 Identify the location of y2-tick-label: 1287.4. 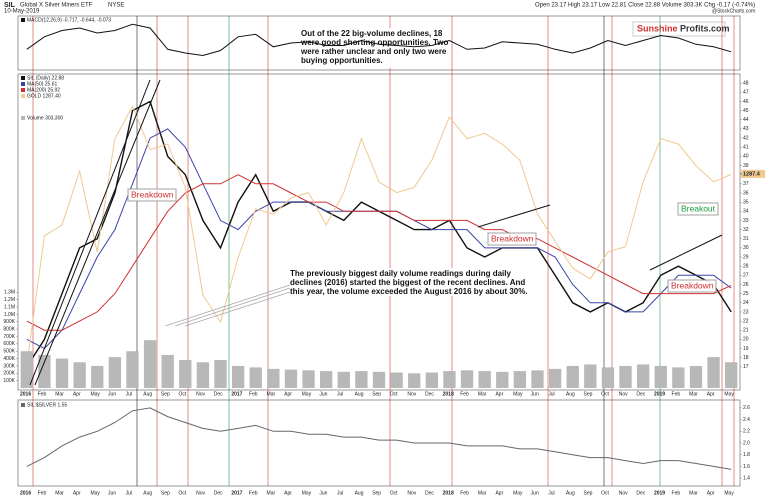
(752, 174).